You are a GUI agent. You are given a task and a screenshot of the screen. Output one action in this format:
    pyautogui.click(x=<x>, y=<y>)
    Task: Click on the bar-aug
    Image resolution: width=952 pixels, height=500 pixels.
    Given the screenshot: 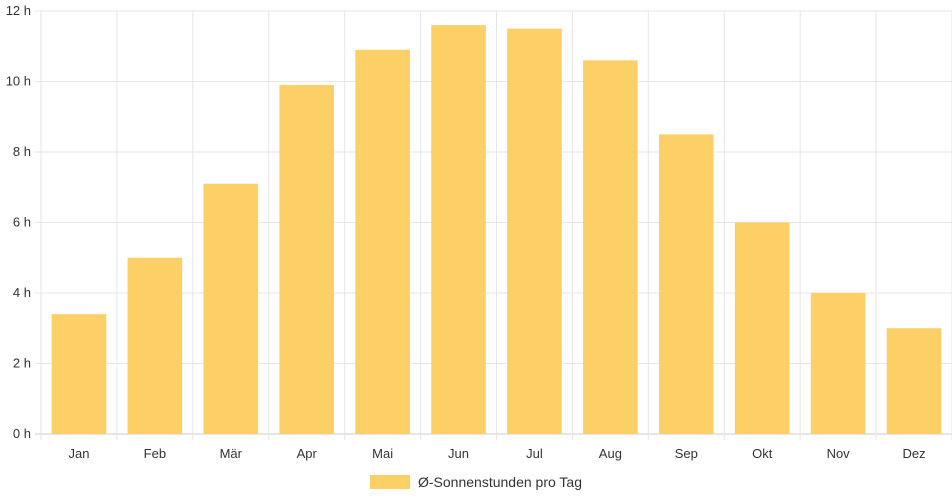 What is the action you would take?
    pyautogui.click(x=610, y=247)
    